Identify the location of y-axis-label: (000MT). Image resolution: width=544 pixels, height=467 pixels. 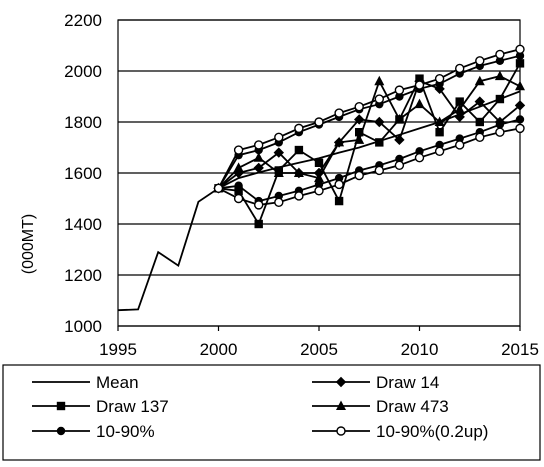
(28, 244).